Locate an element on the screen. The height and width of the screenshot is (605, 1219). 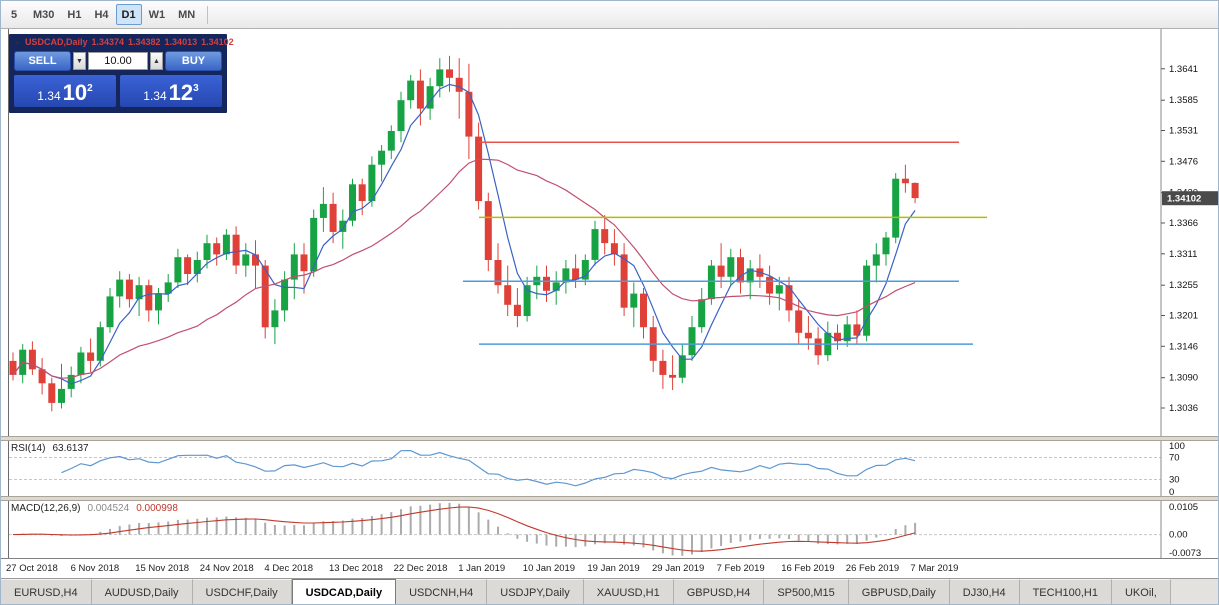
chart-tab-ukoil-: UKOil, is located at coordinates (1141, 591).